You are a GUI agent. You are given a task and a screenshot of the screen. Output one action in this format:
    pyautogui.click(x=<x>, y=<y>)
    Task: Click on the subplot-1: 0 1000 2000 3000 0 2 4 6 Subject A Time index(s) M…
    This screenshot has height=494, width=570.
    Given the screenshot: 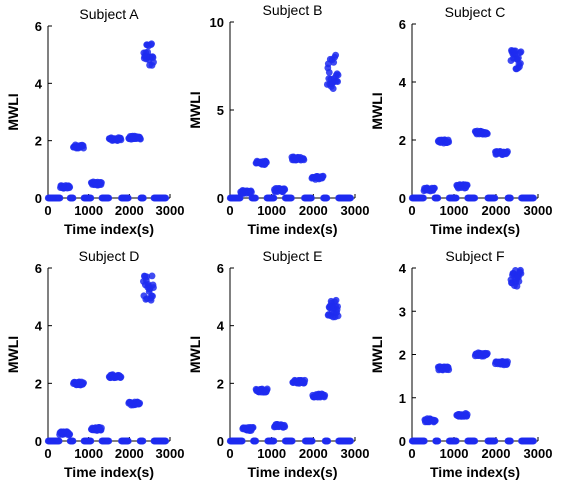 What is the action you would take?
    pyautogui.click(x=94, y=121)
    